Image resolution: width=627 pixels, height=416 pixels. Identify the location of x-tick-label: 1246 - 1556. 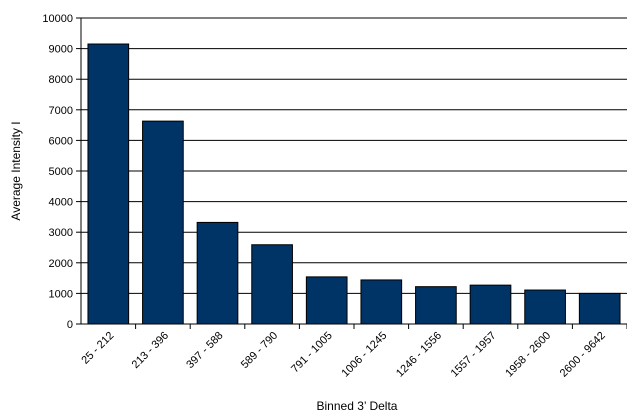
(419, 355).